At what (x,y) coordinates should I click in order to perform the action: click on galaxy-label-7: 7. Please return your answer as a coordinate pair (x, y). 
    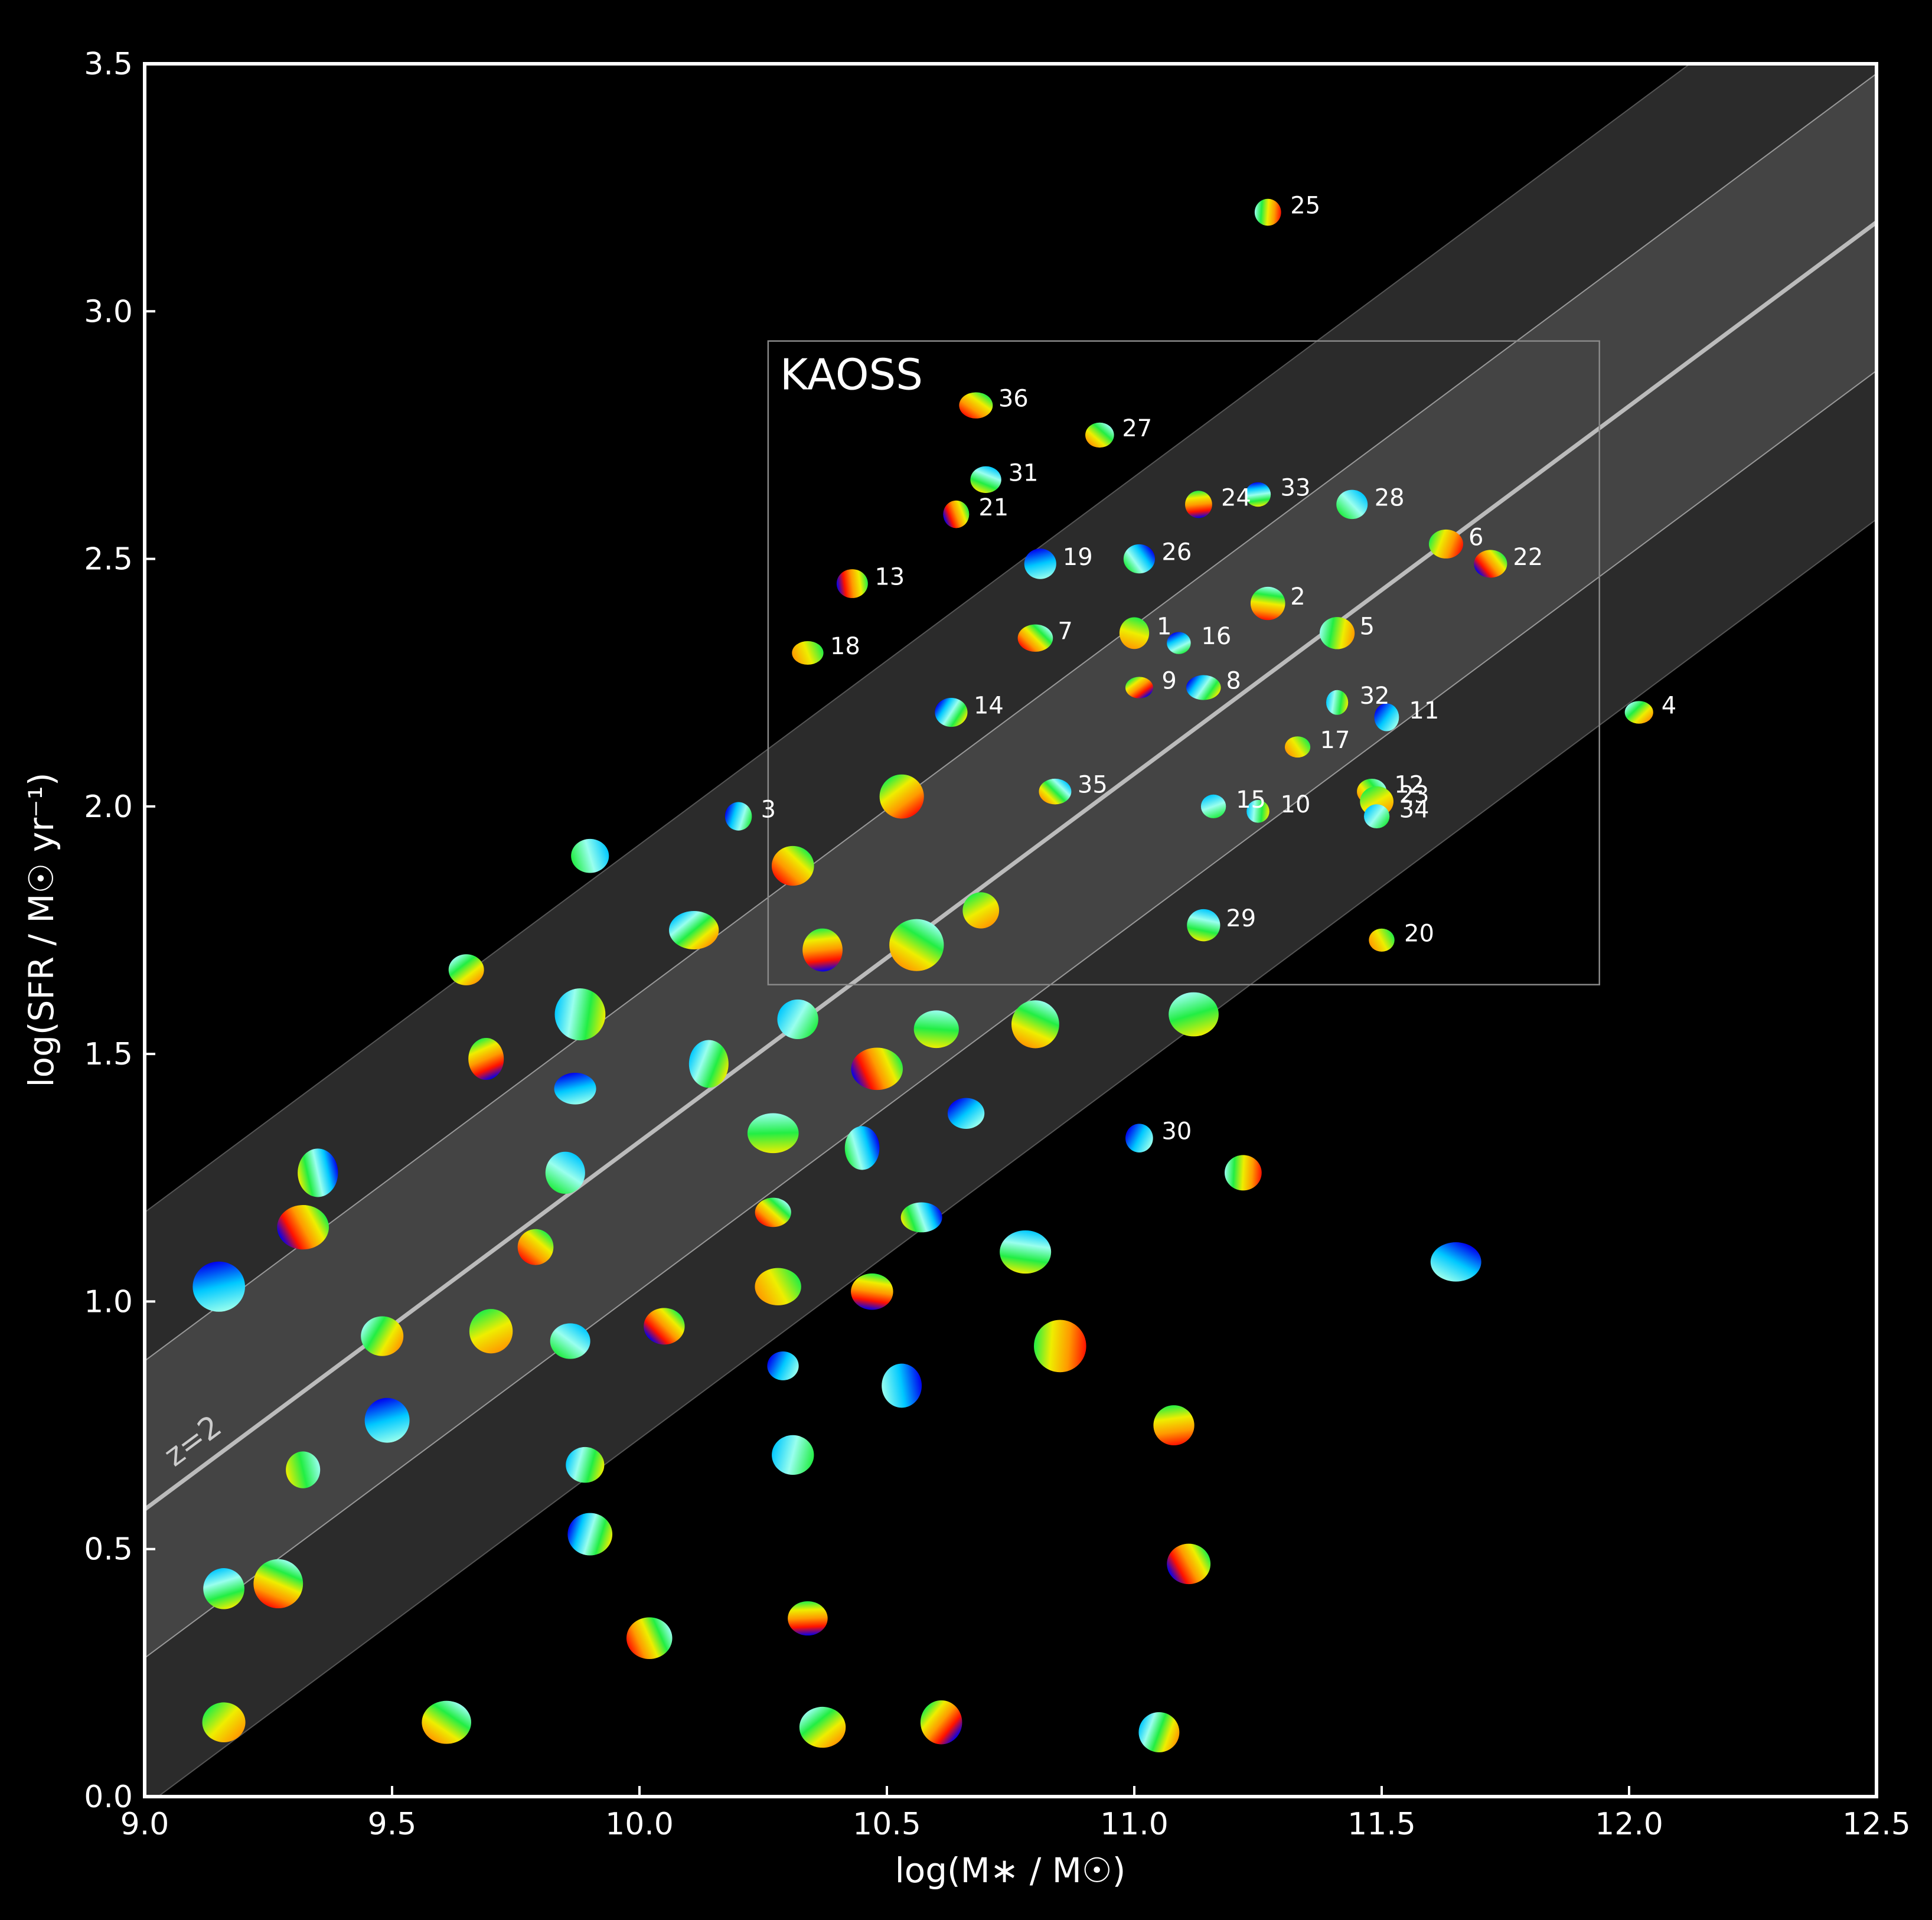
    Looking at the image, I should click on (1065, 631).